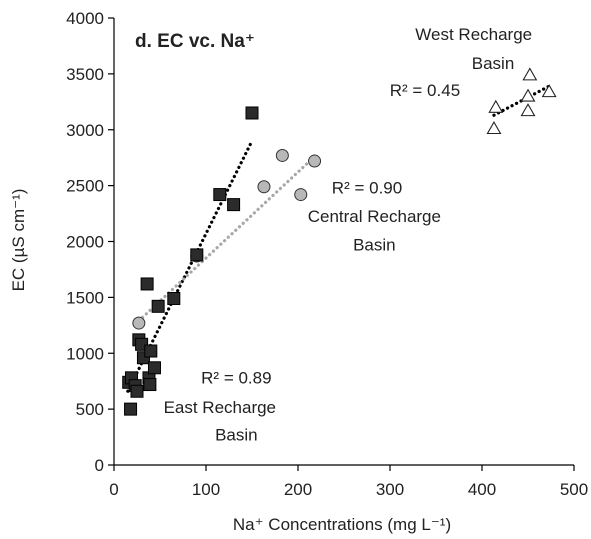 This screenshot has width=591, height=539. I want to click on x-tick-label: 0, so click(113, 489).